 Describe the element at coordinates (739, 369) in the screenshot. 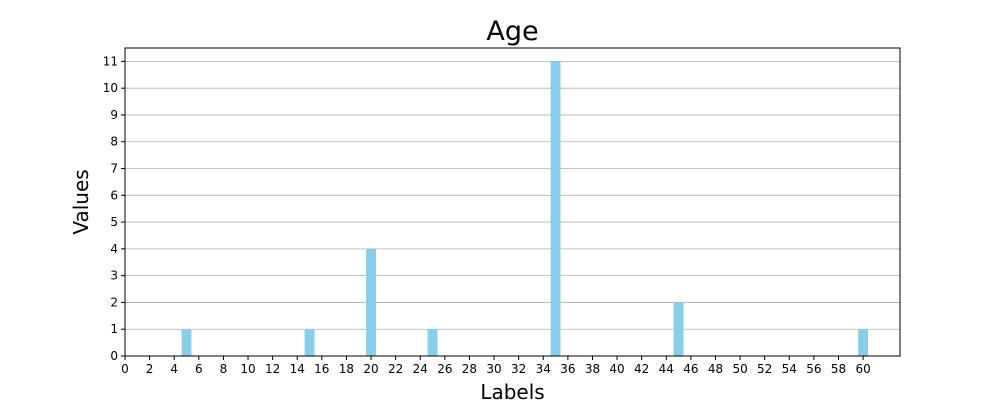

I see `x-tick-label-50: 50` at that location.